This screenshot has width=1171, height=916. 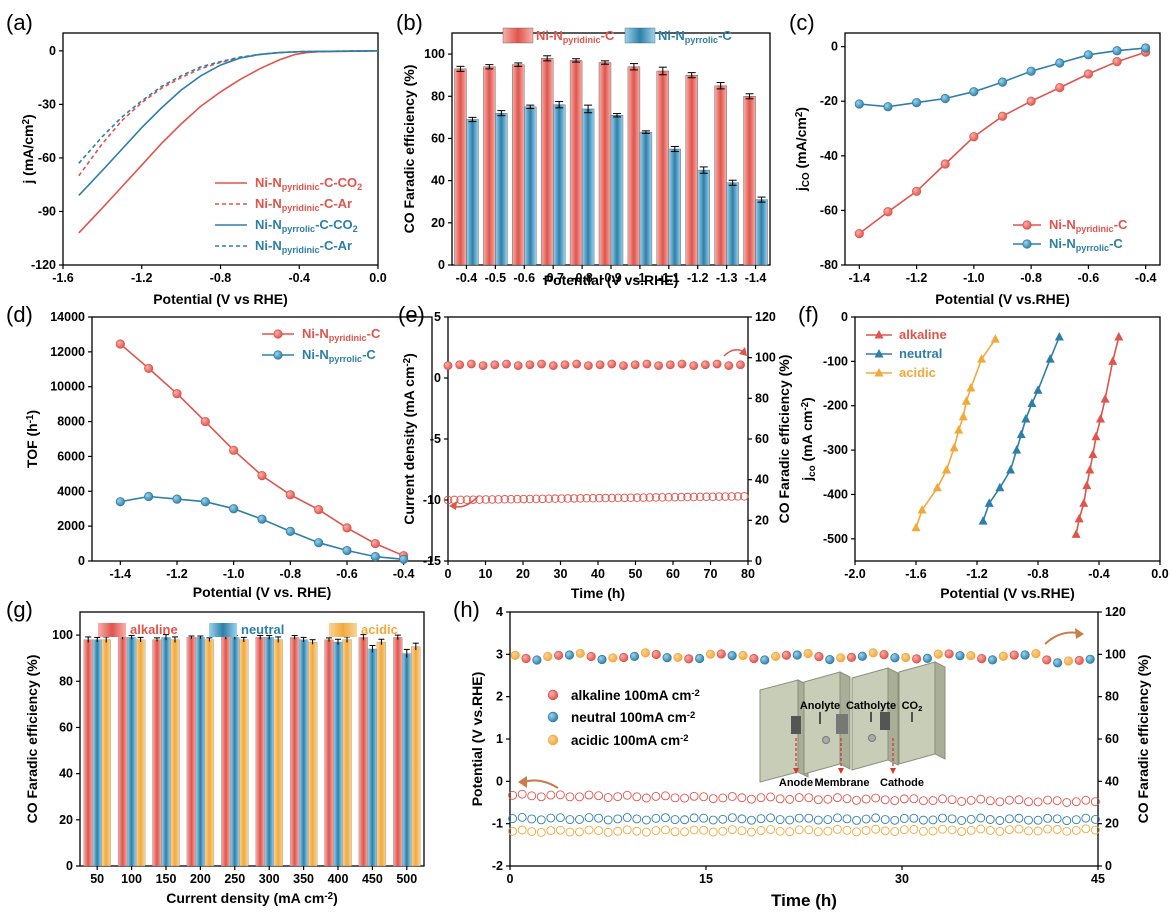 I want to click on y-tick-label: 80, so click(x=438, y=96).